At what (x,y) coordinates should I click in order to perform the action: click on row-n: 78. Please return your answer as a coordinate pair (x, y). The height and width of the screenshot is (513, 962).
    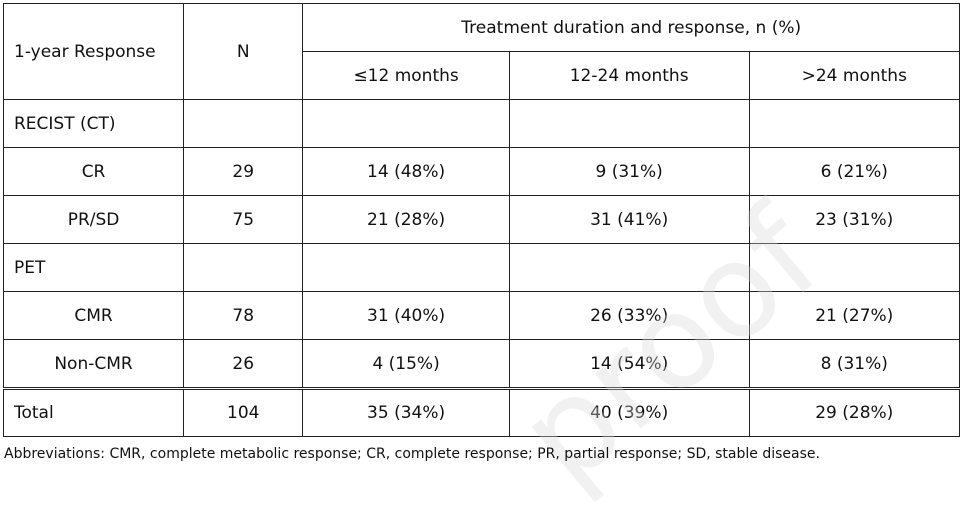
    Looking at the image, I should click on (243, 315).